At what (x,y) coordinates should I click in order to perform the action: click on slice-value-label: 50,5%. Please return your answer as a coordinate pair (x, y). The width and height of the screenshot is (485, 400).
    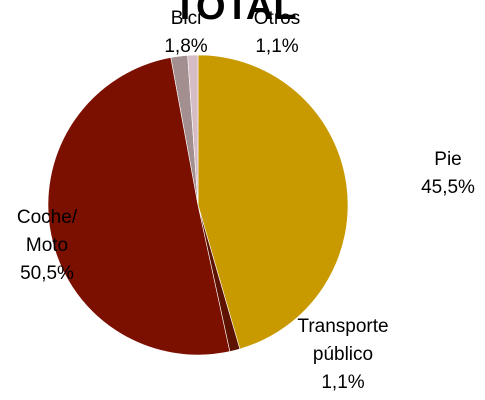
    Looking at the image, I should click on (47, 273).